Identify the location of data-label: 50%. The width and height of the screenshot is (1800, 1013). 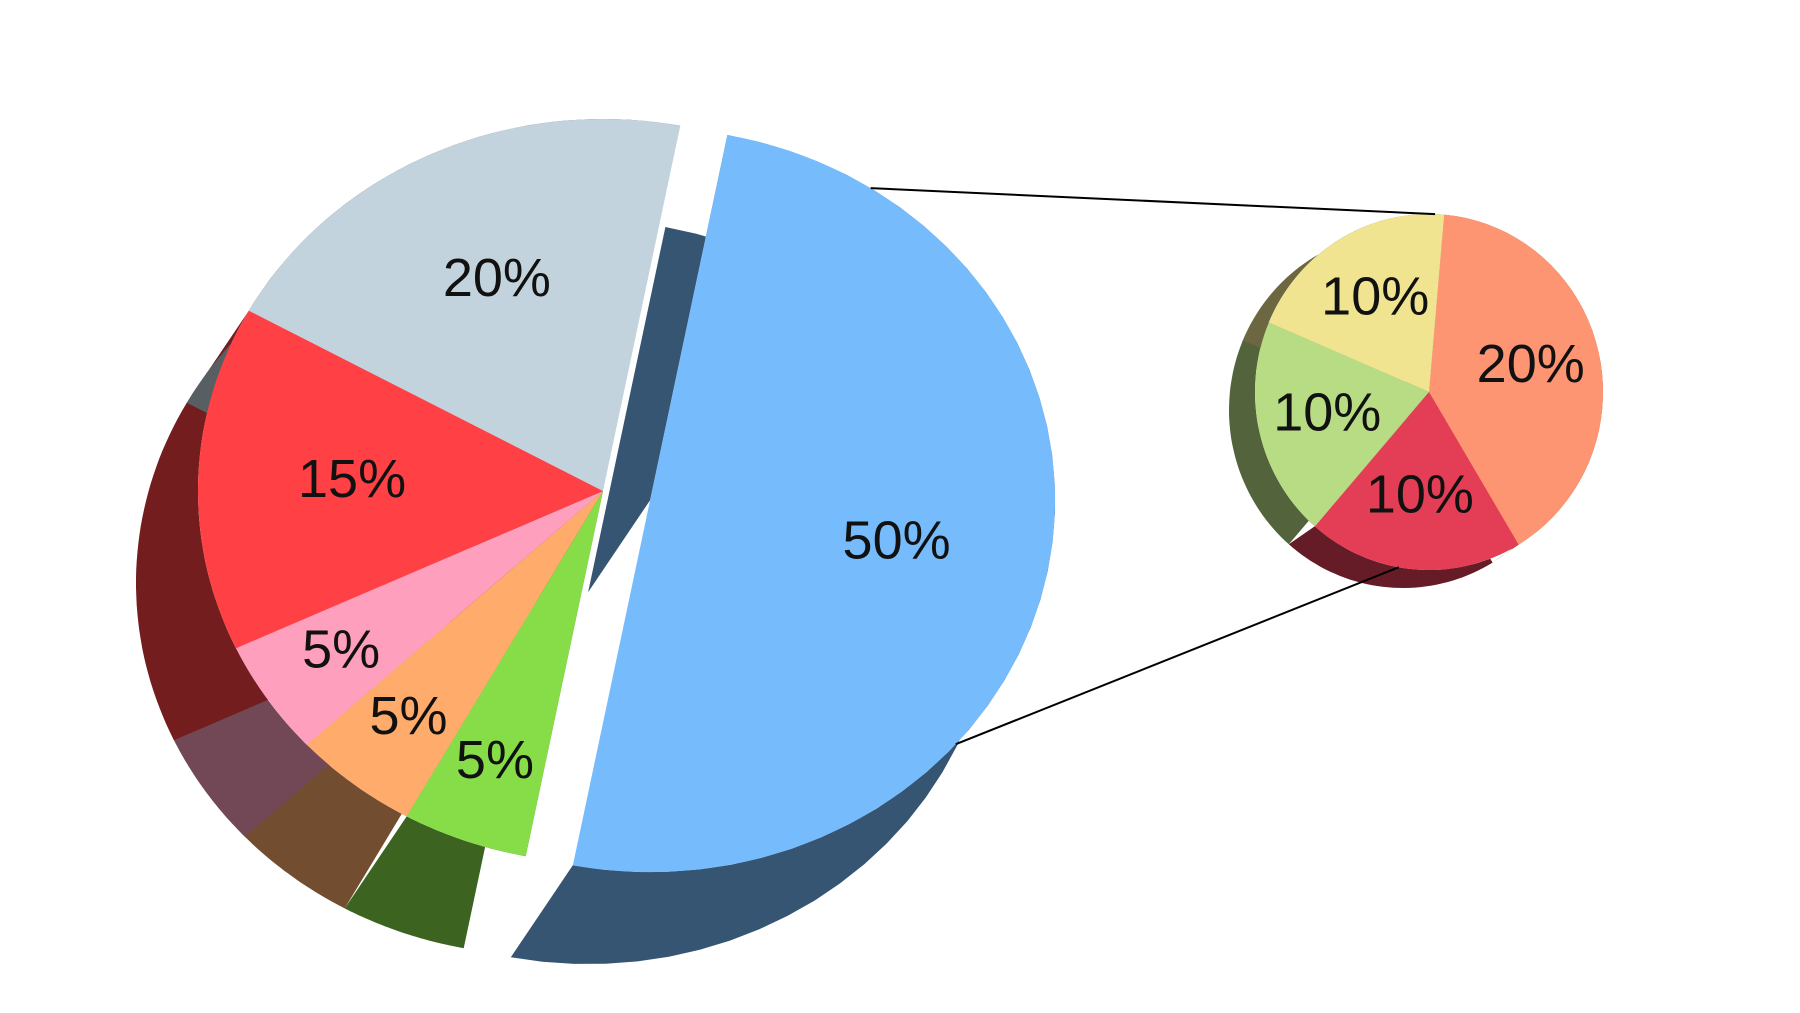
(897, 540).